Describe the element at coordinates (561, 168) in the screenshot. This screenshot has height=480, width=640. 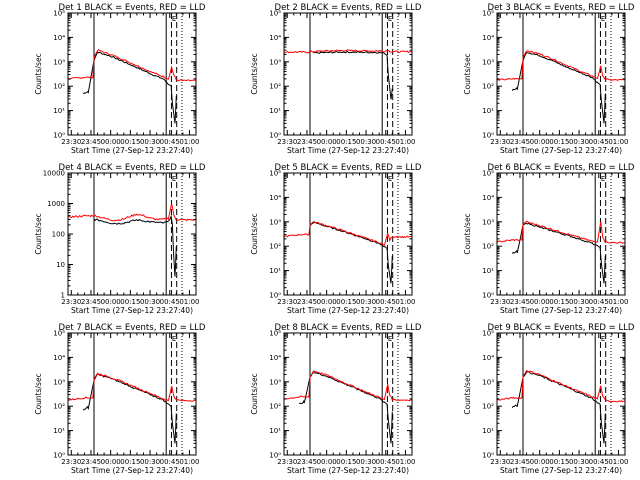
I see `chart-title: Det 6 BLACK = Events, RED = LLD` at that location.